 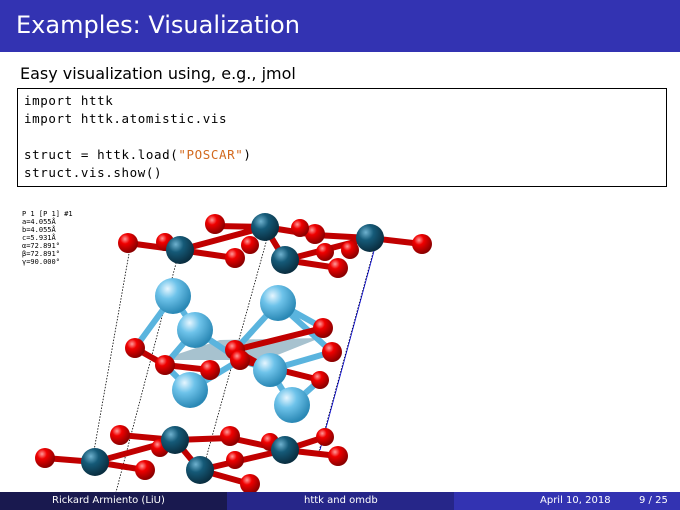 I want to click on code-string: "POSCAR", so click(x=211, y=154).